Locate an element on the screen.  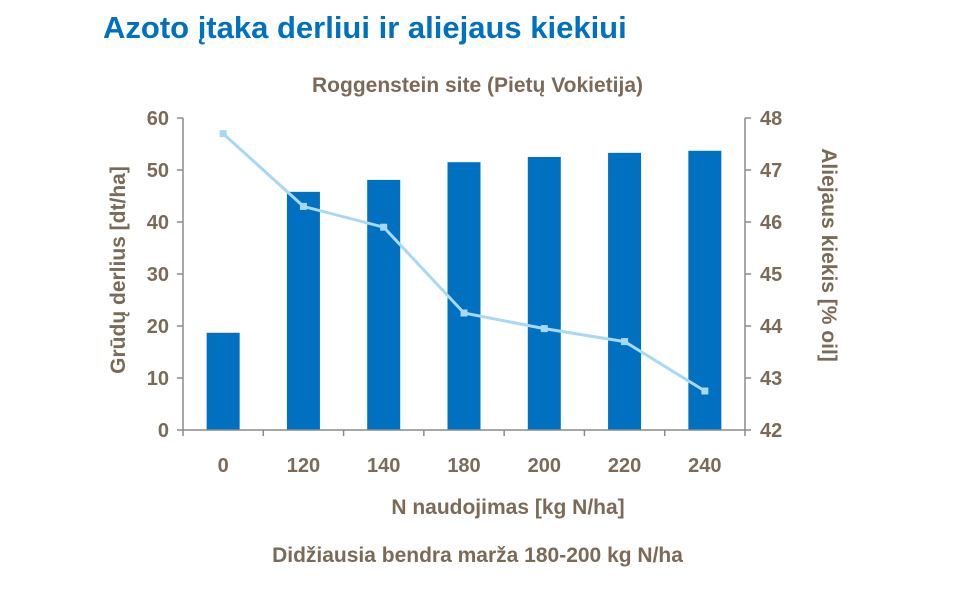
footnote: Didžiausia bendra marža 180-200 kg N/ha is located at coordinates (477, 555).